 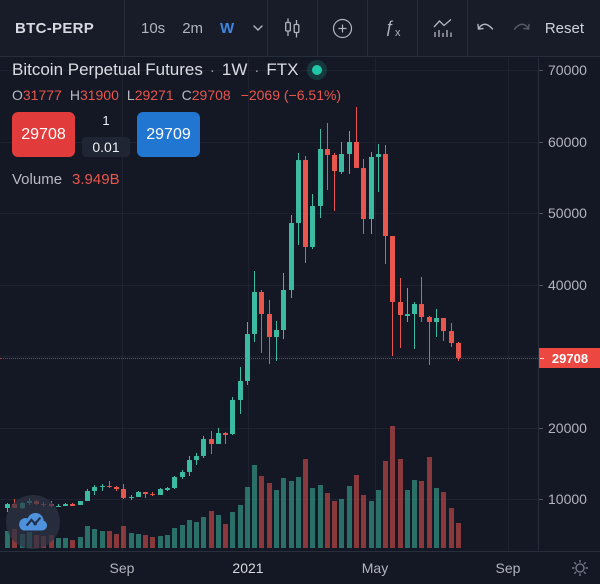 What do you see at coordinates (300, 567) in the screenshot?
I see `time-axis: Sep 2021 May Sep` at bounding box center [300, 567].